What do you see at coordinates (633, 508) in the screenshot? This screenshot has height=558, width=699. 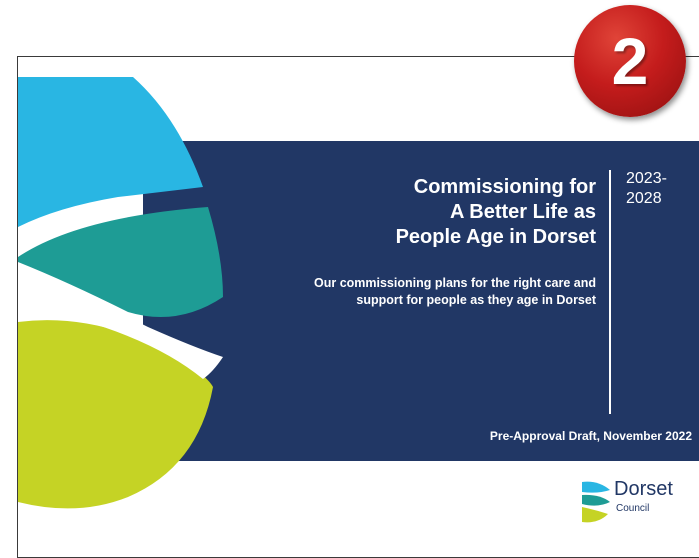 I see `logo-subtitle: Council` at bounding box center [633, 508].